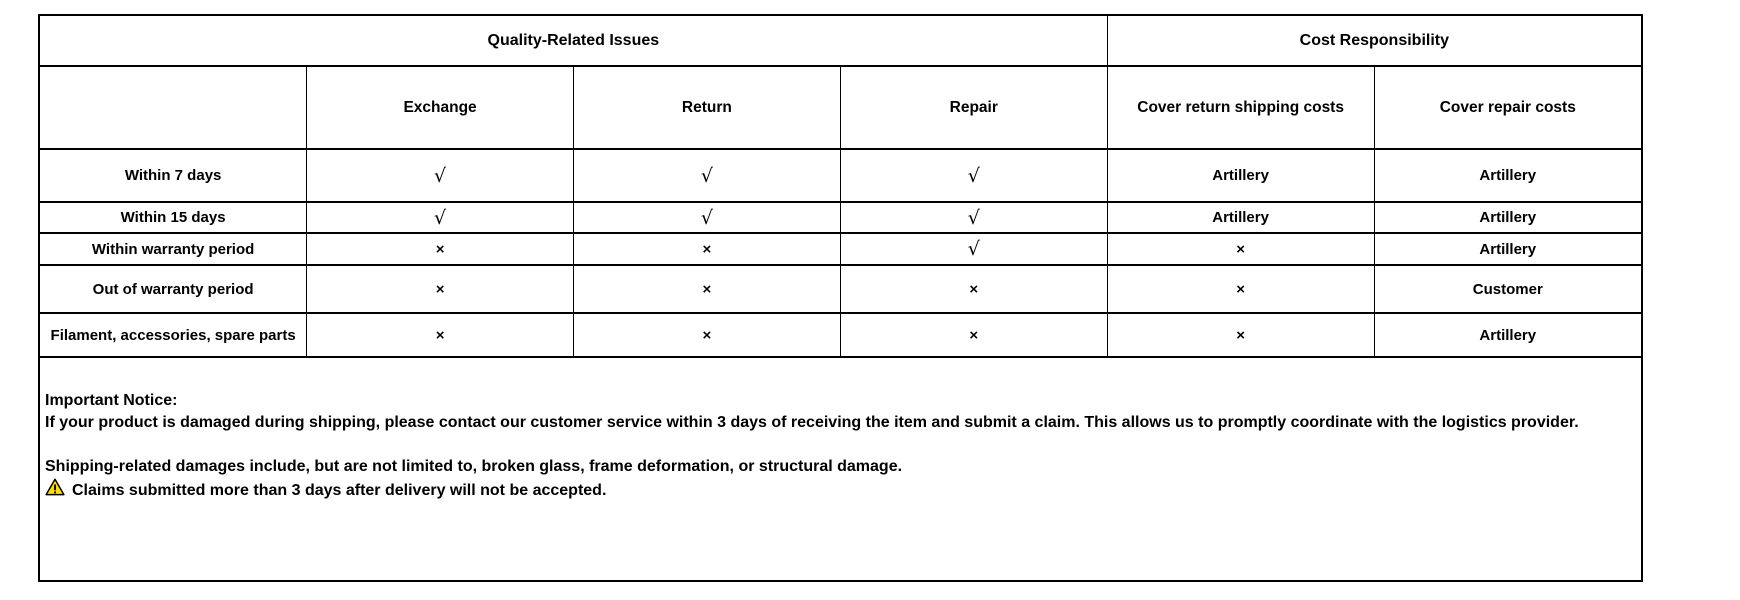 The width and height of the screenshot is (1740, 600). I want to click on column-header-repair: Repair, so click(974, 108).